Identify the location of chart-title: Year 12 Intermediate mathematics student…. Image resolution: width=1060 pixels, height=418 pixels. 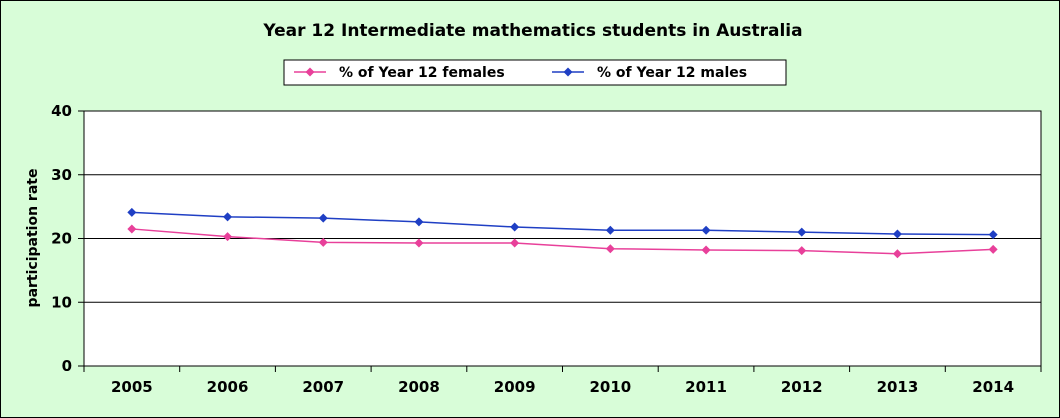
(532, 31).